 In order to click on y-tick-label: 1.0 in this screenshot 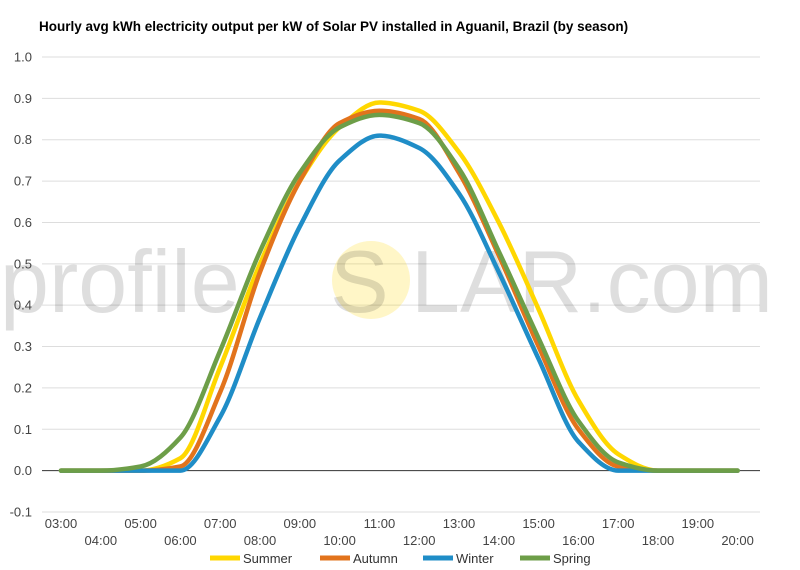, I will do `click(23, 57)`.